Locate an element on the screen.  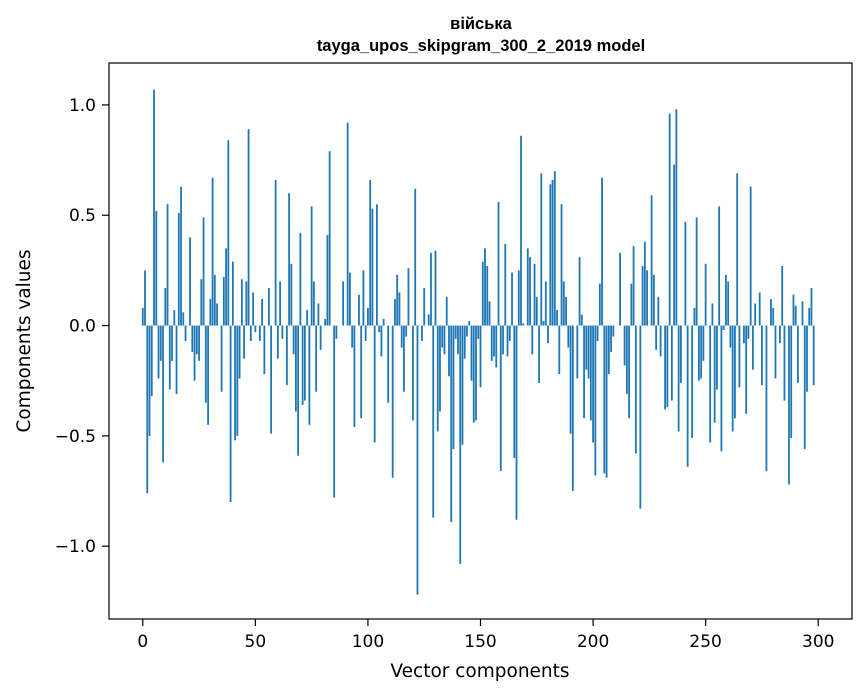
y-axis-label: Components values is located at coordinates (24, 340).